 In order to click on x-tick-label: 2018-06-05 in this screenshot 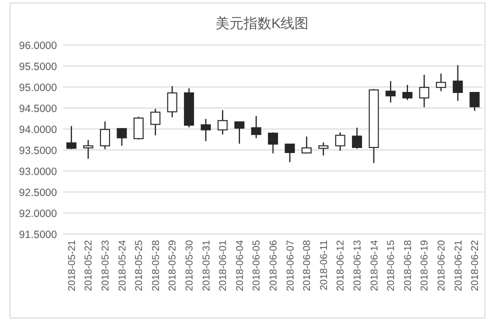, I will do `click(257, 266)`.